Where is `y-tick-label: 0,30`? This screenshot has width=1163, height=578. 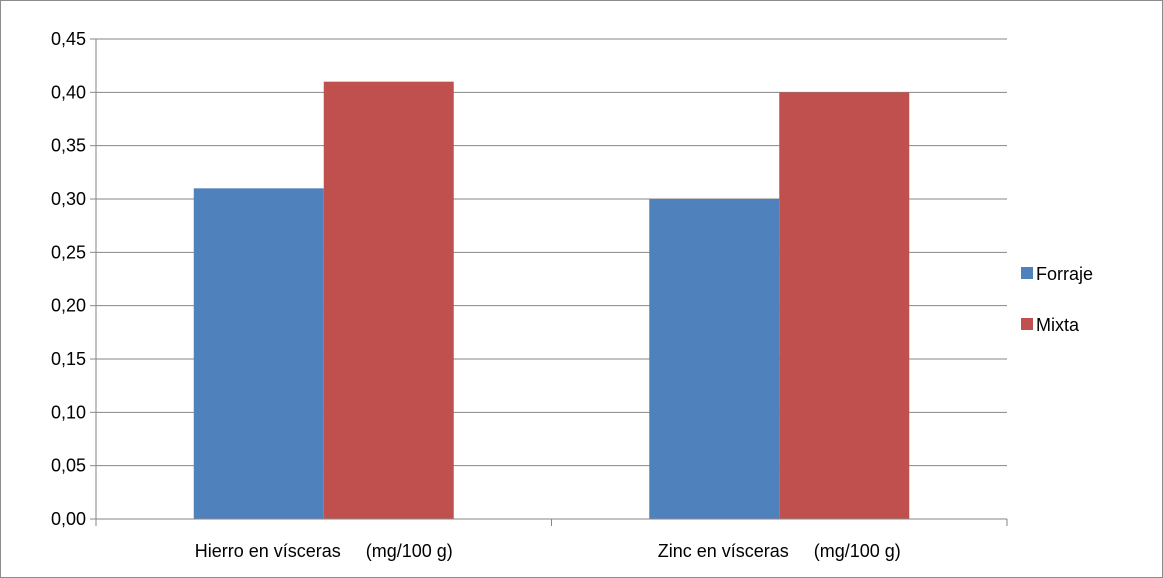 y-tick-label: 0,30 is located at coordinates (68, 199).